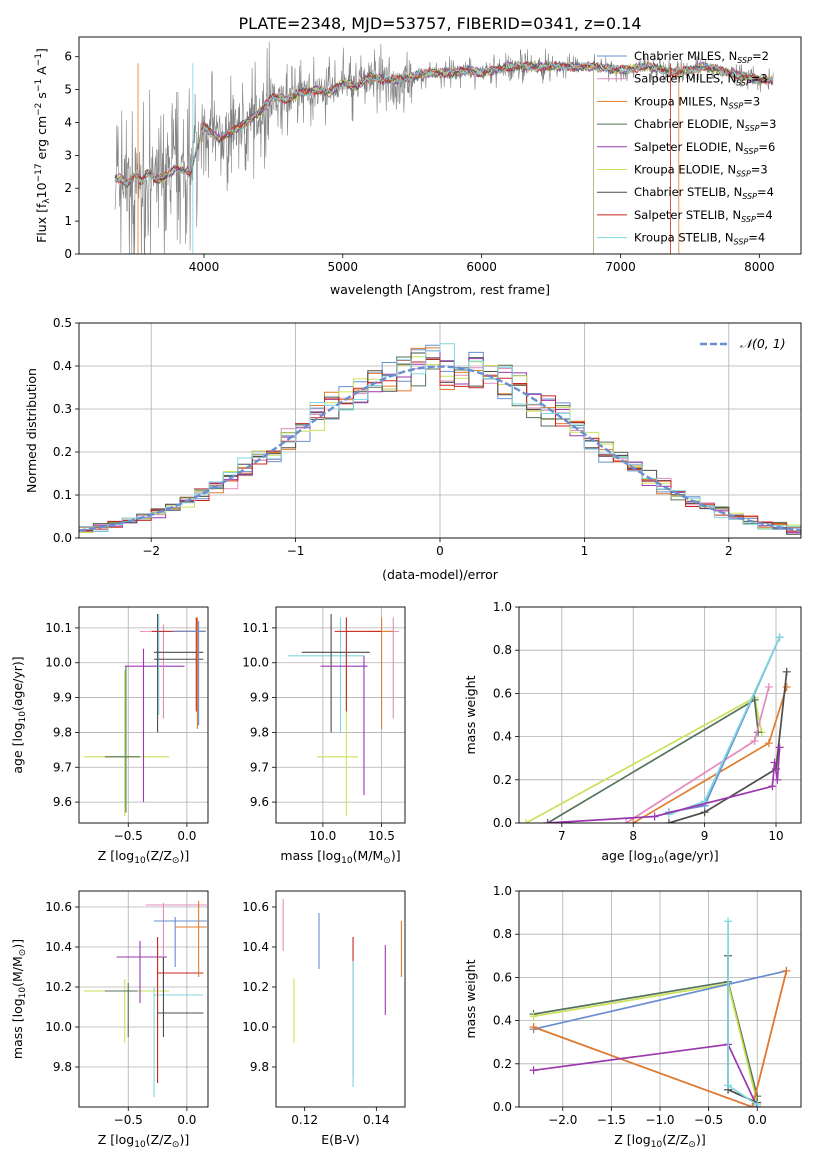 The width and height of the screenshot is (819, 1170). Describe the element at coordinates (502, 737) in the screenshot. I see `y-tick-label: 0.4` at that location.